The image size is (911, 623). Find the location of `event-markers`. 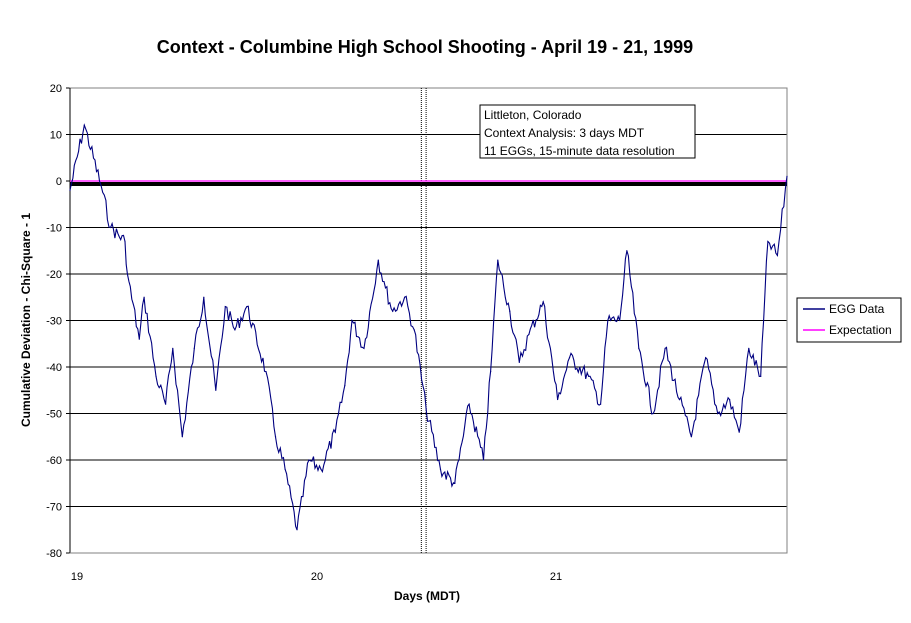

event-markers is located at coordinates (423, 320).